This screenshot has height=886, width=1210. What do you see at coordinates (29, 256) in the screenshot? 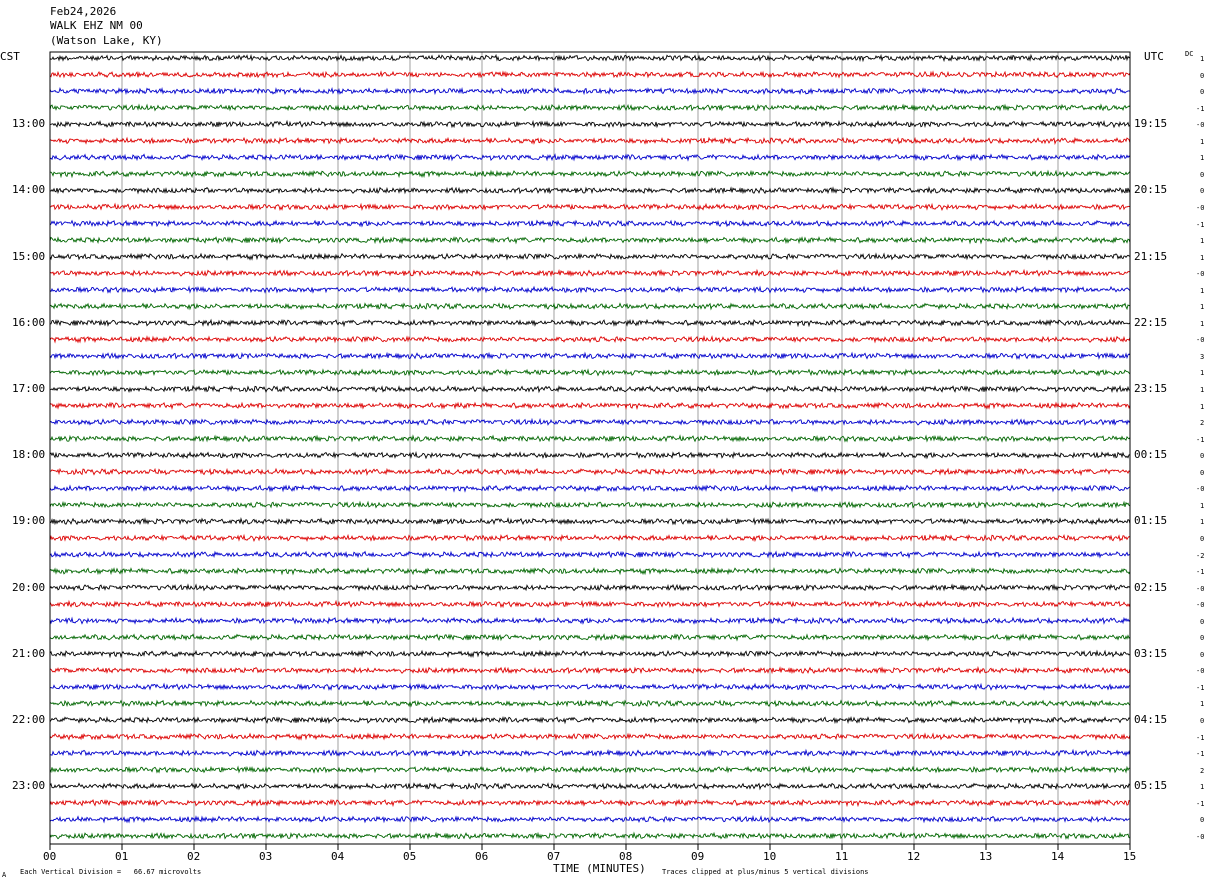
I see `left-hour-label: 15:00` at bounding box center [29, 256].